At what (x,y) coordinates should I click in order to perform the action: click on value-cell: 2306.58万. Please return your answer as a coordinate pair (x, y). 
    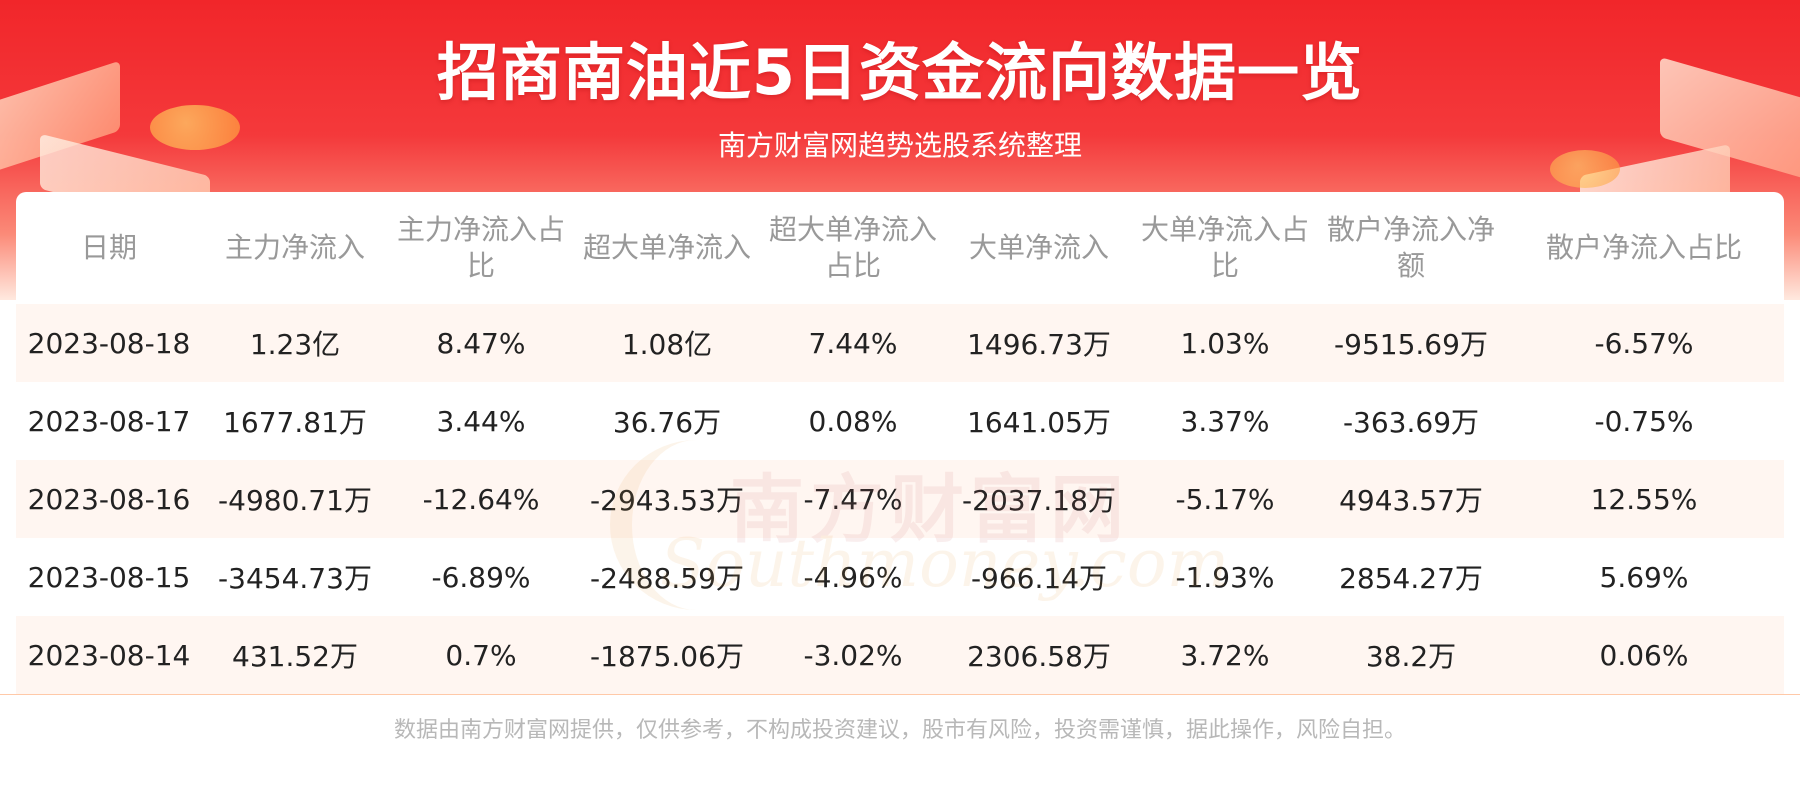
    Looking at the image, I should click on (1039, 655).